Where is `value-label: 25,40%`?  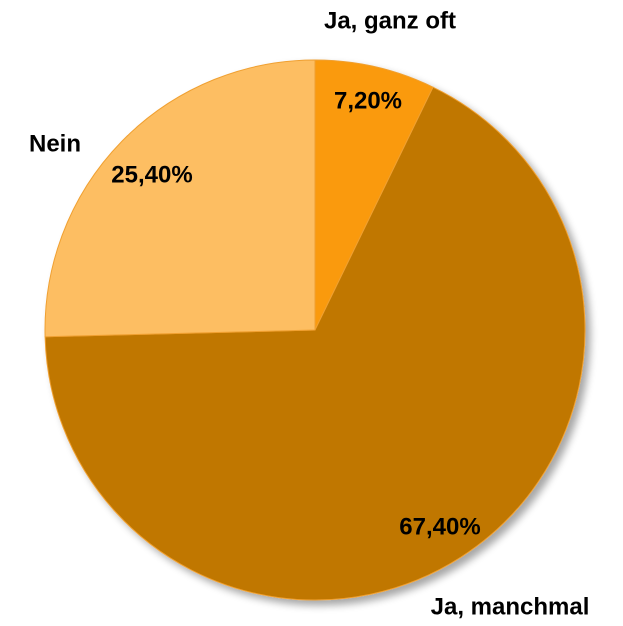 value-label: 25,40% is located at coordinates (151, 174).